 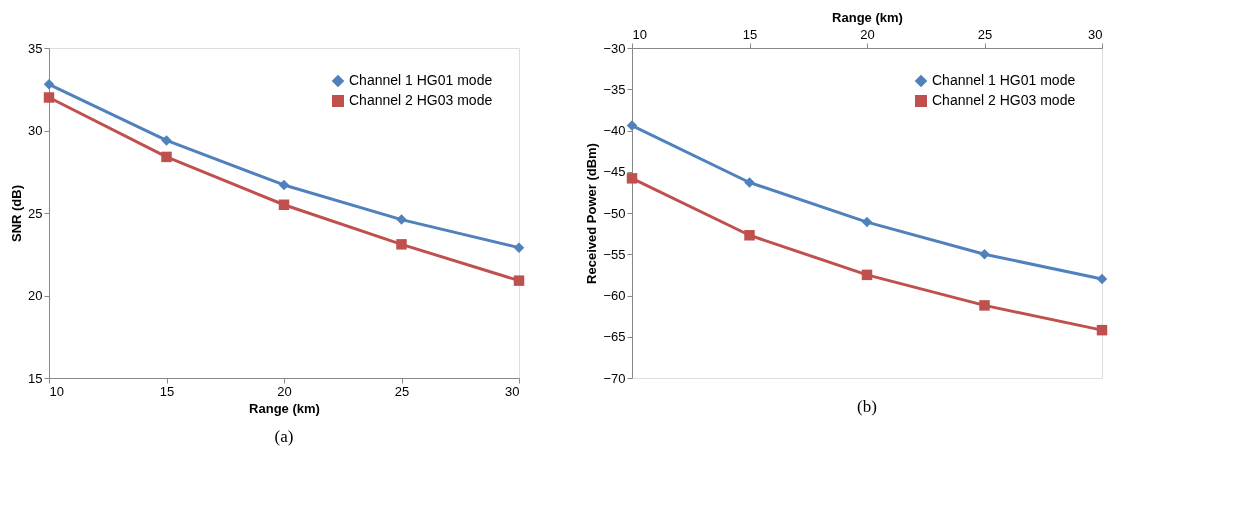 I want to click on y-tick-label: −45, so click(x=614, y=172).